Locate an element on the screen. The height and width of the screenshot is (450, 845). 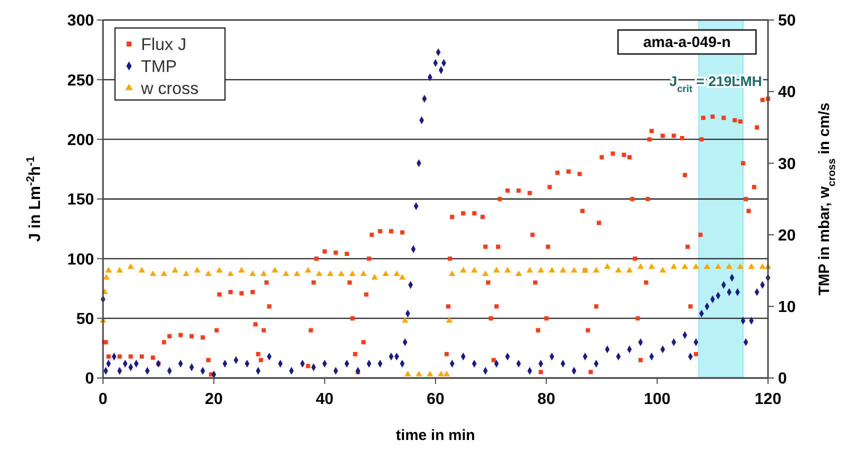
annotation: ama-a-049-n is located at coordinates (687, 42).